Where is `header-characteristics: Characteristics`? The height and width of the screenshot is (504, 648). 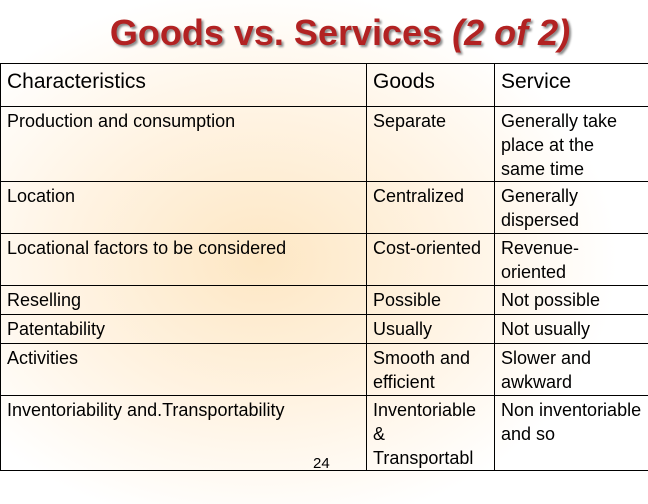 header-characteristics: Characteristics is located at coordinates (183, 85).